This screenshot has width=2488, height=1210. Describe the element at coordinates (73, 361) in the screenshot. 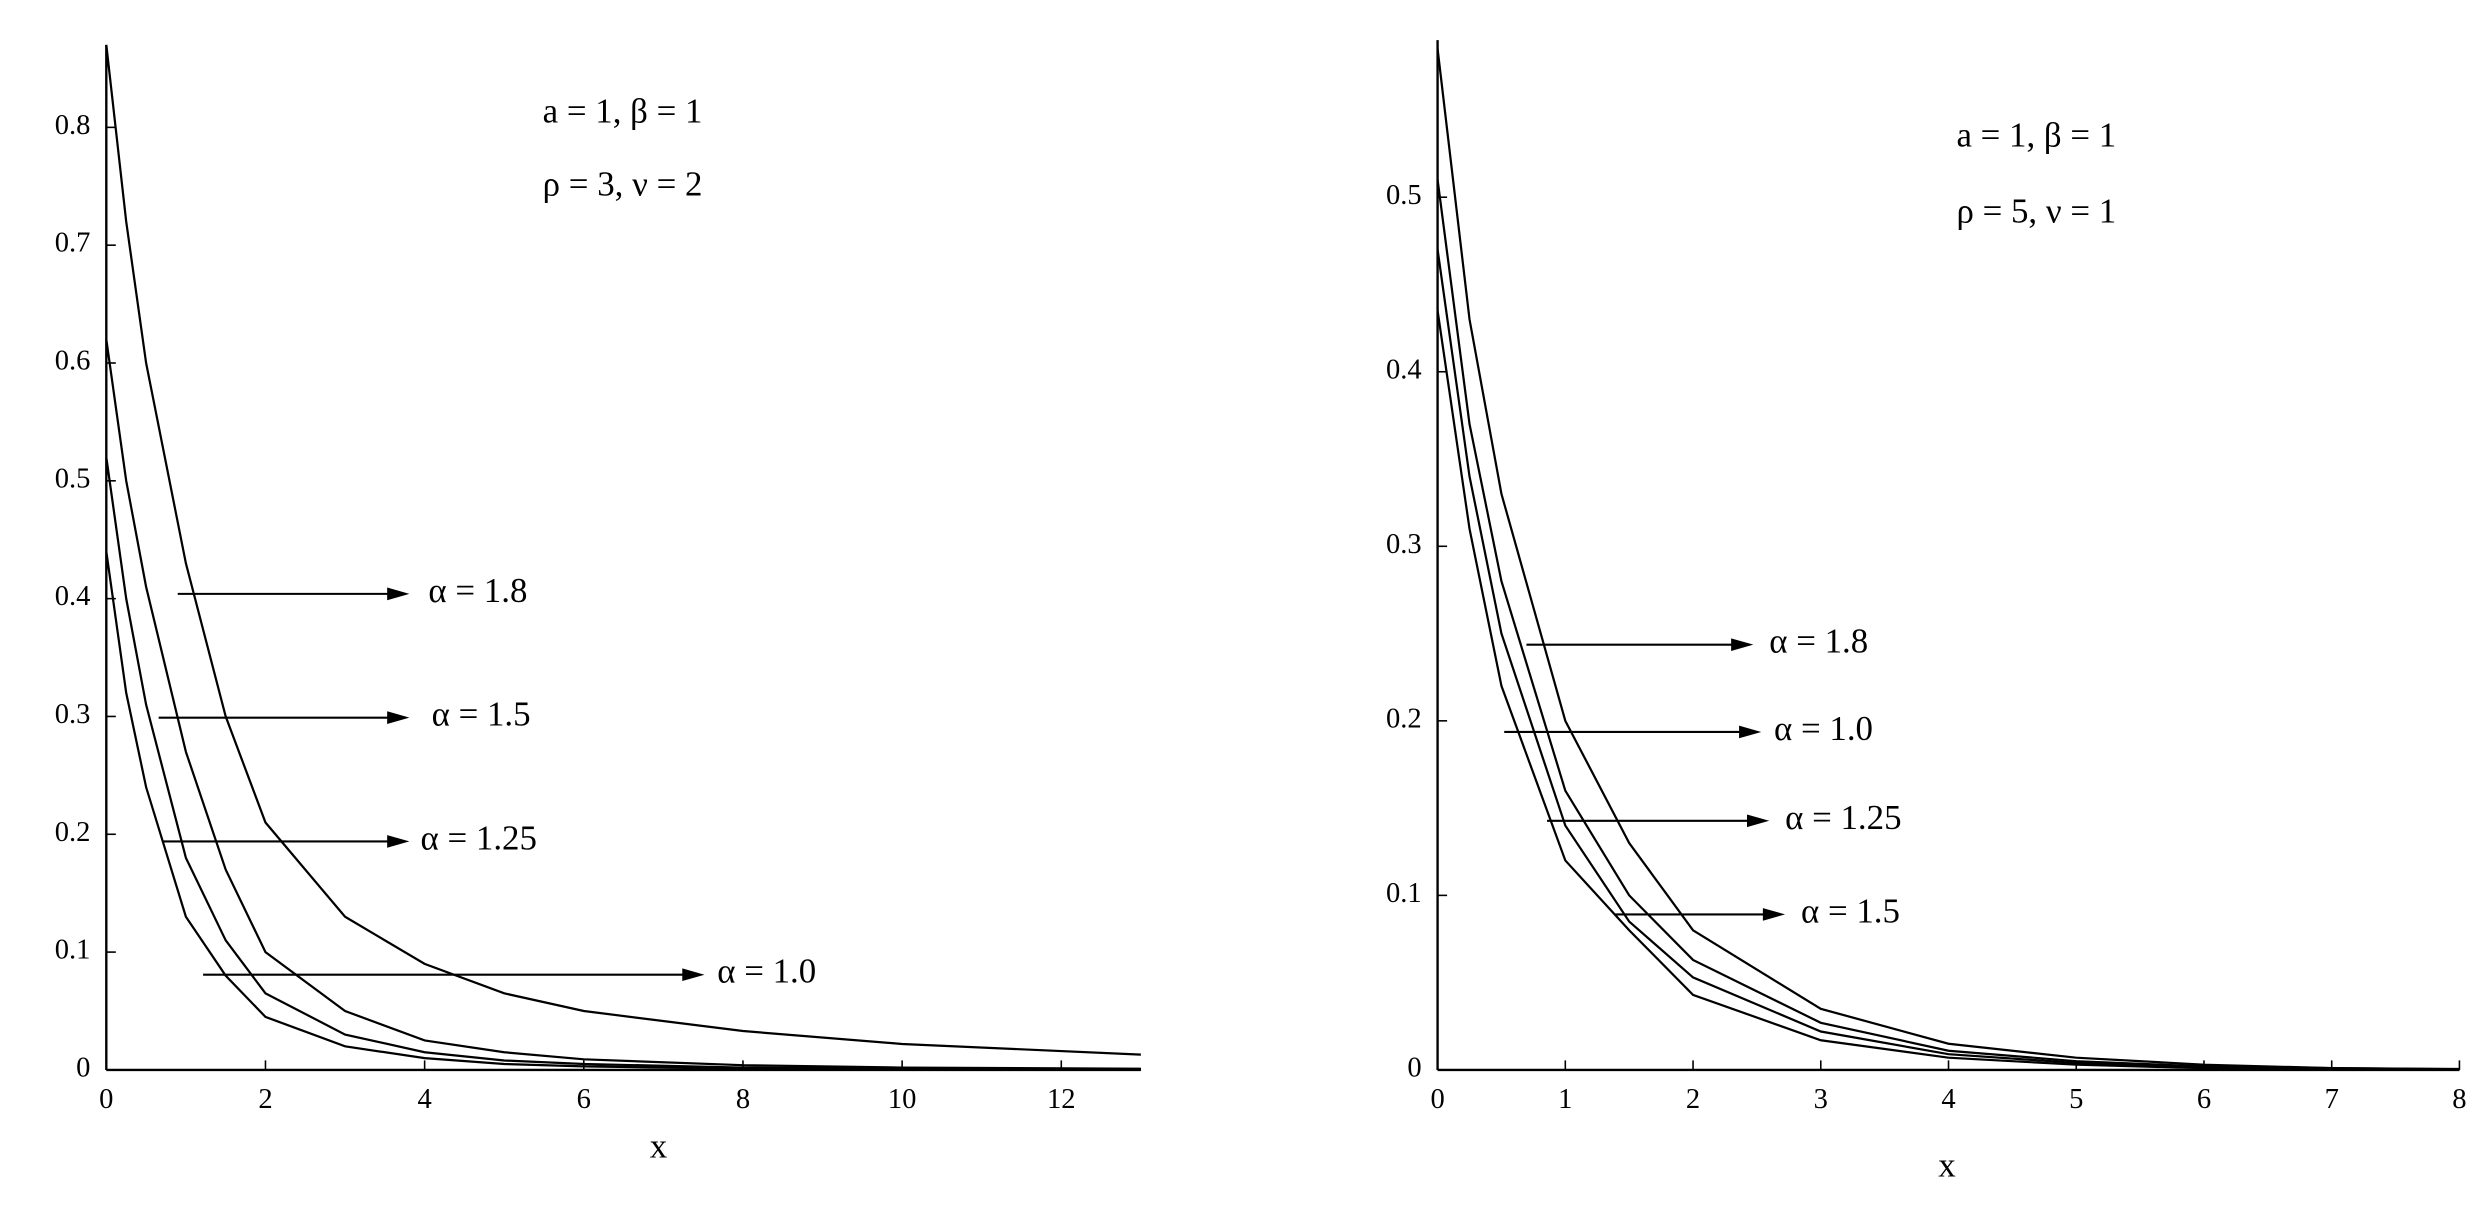

I see `y-tick-label: 0.6` at that location.